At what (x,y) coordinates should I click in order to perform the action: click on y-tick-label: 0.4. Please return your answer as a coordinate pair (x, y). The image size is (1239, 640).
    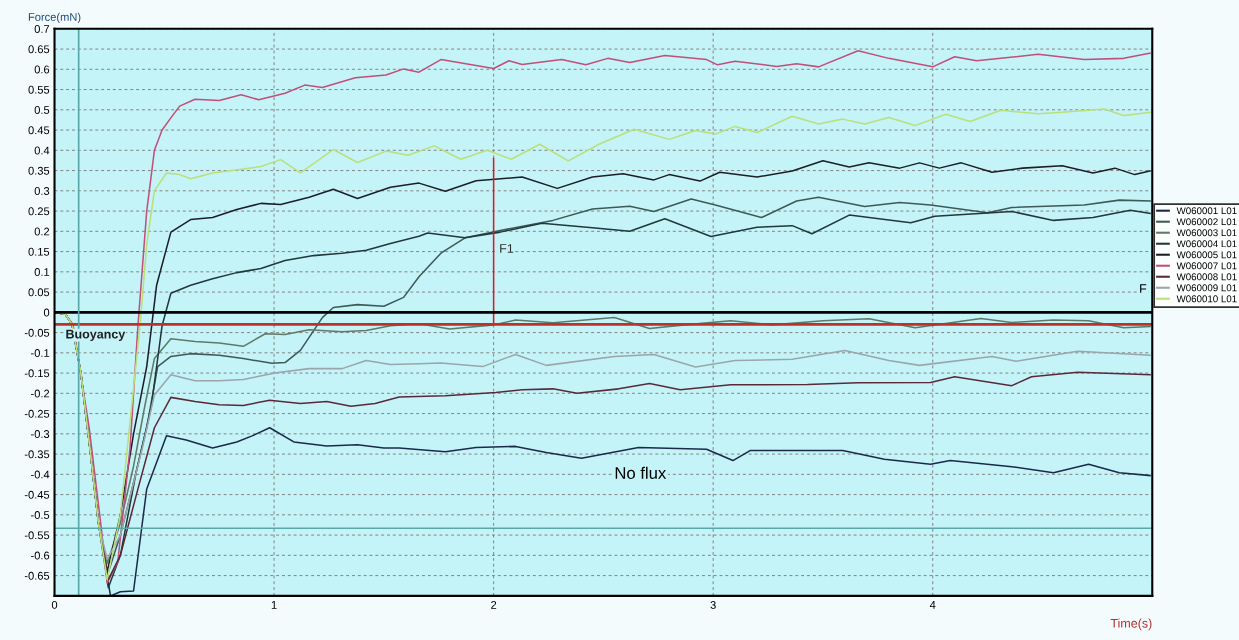
    Looking at the image, I should click on (42, 150).